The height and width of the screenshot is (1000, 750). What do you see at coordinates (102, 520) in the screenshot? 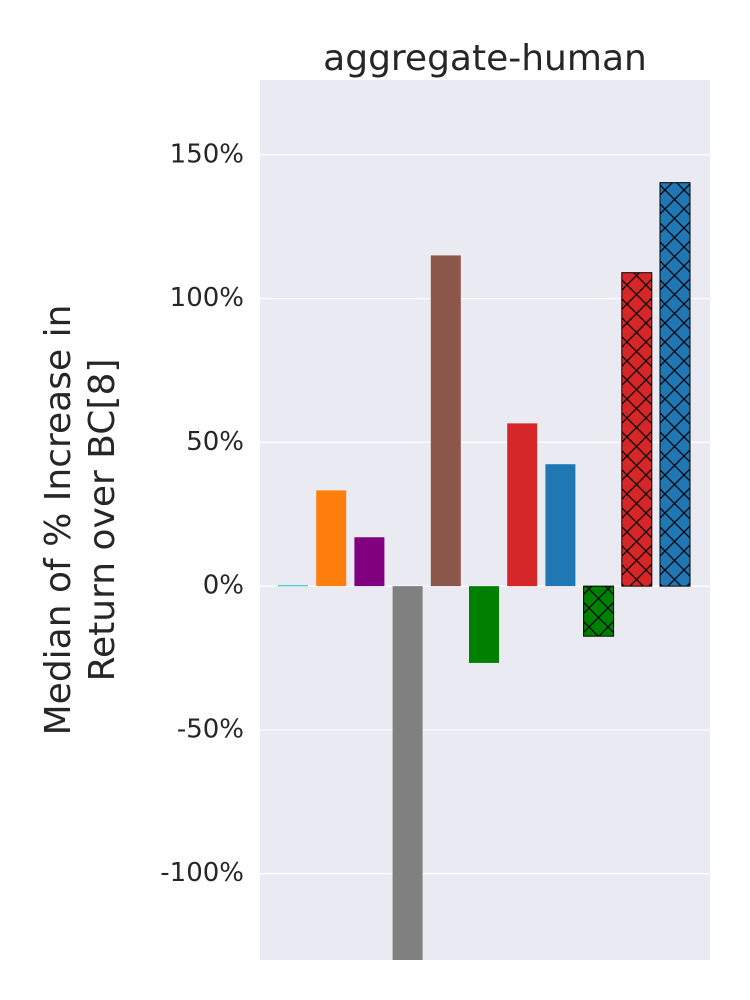
I see `y-label-line: Return over BC[8]` at bounding box center [102, 520].